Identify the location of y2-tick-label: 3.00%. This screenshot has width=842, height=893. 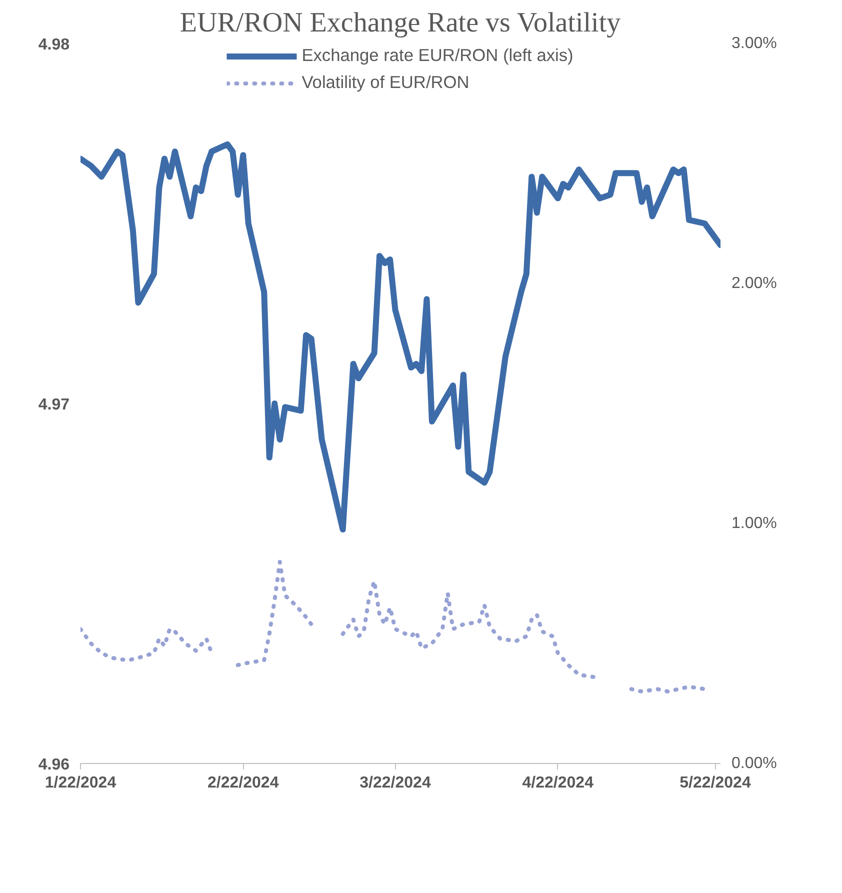
(754, 43).